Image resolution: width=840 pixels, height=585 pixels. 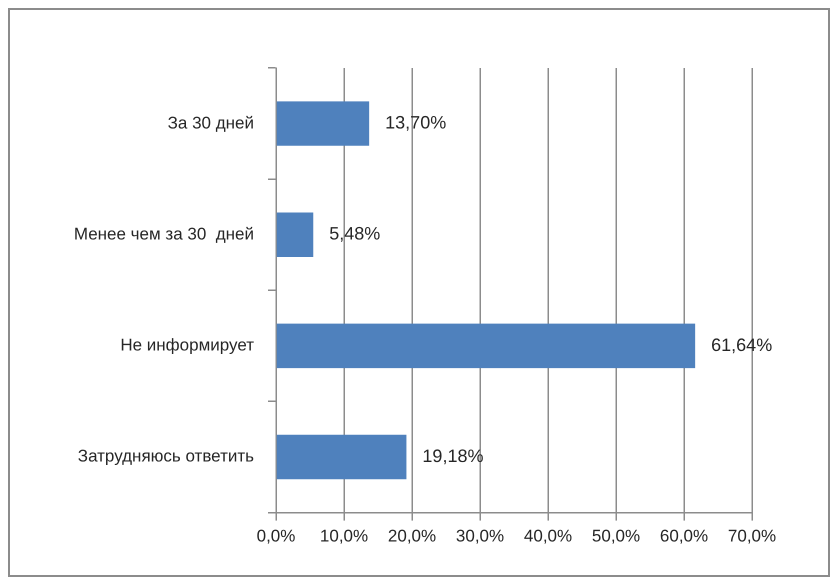 What do you see at coordinates (166, 456) in the screenshot?
I see `y-tick-label: Затрудняюсь ответить` at bounding box center [166, 456].